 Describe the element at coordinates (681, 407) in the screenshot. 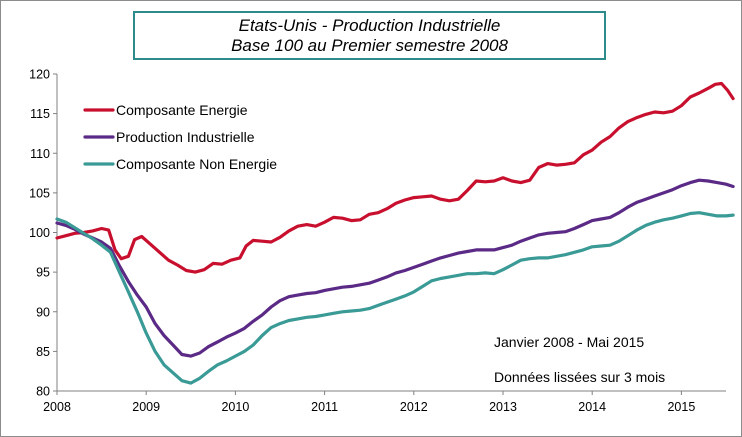

I see `x-tick-label: 2015` at that location.